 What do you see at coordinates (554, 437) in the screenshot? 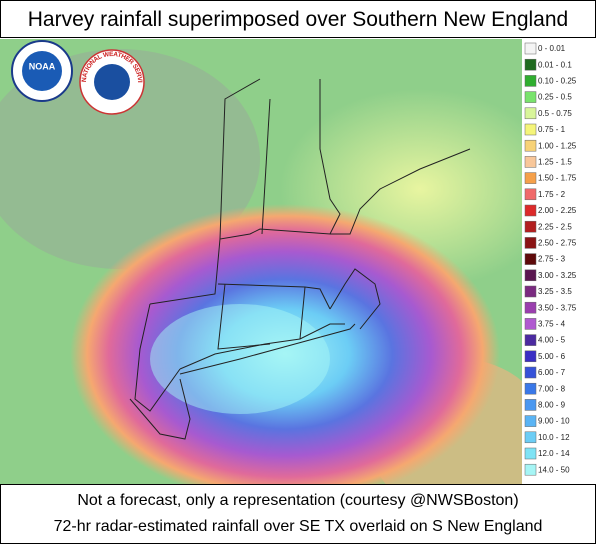
I see `legend-label: 10.0 - 12` at bounding box center [554, 437].